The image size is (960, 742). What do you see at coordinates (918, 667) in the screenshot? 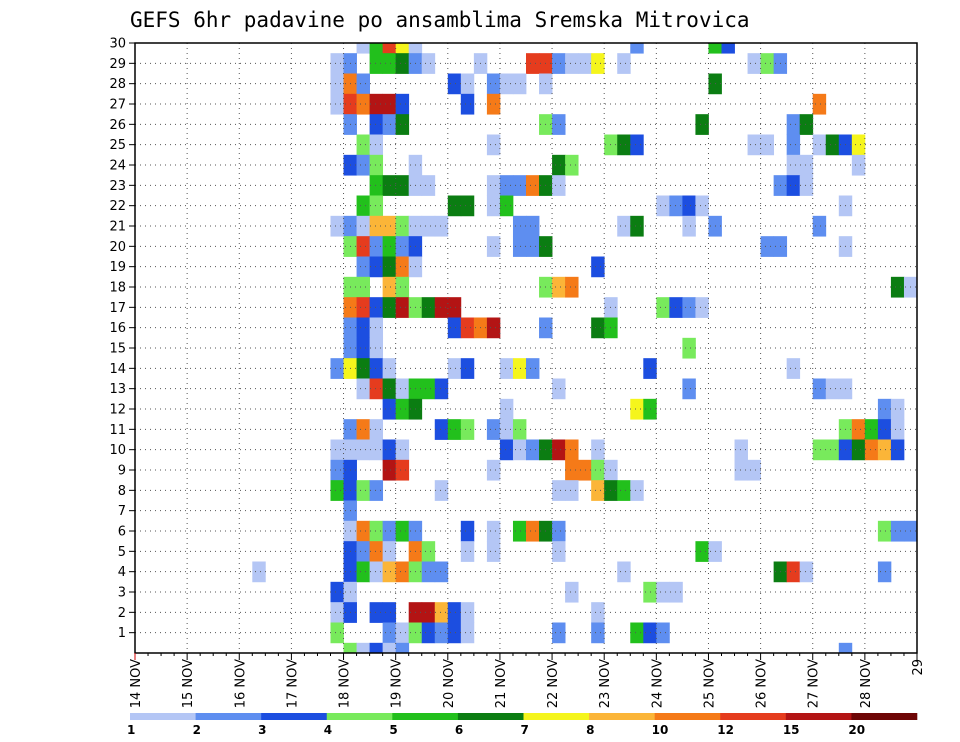
I see `x-tick-label: 29` at bounding box center [918, 667].